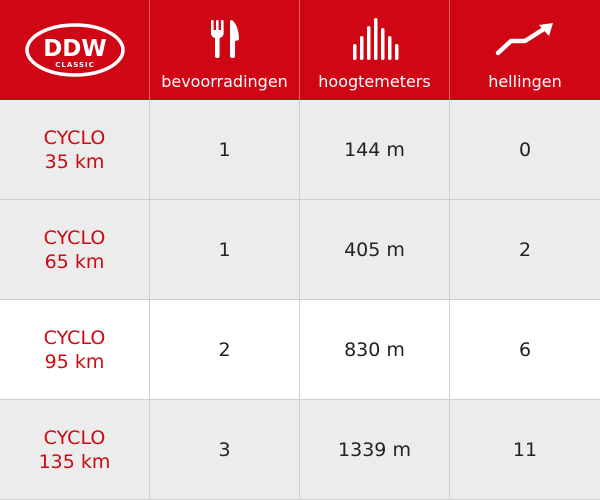 Image resolution: width=600 pixels, height=500 pixels. Describe the element at coordinates (375, 150) in the screenshot. I see `hoogtemeters-value: 144 m` at that location.